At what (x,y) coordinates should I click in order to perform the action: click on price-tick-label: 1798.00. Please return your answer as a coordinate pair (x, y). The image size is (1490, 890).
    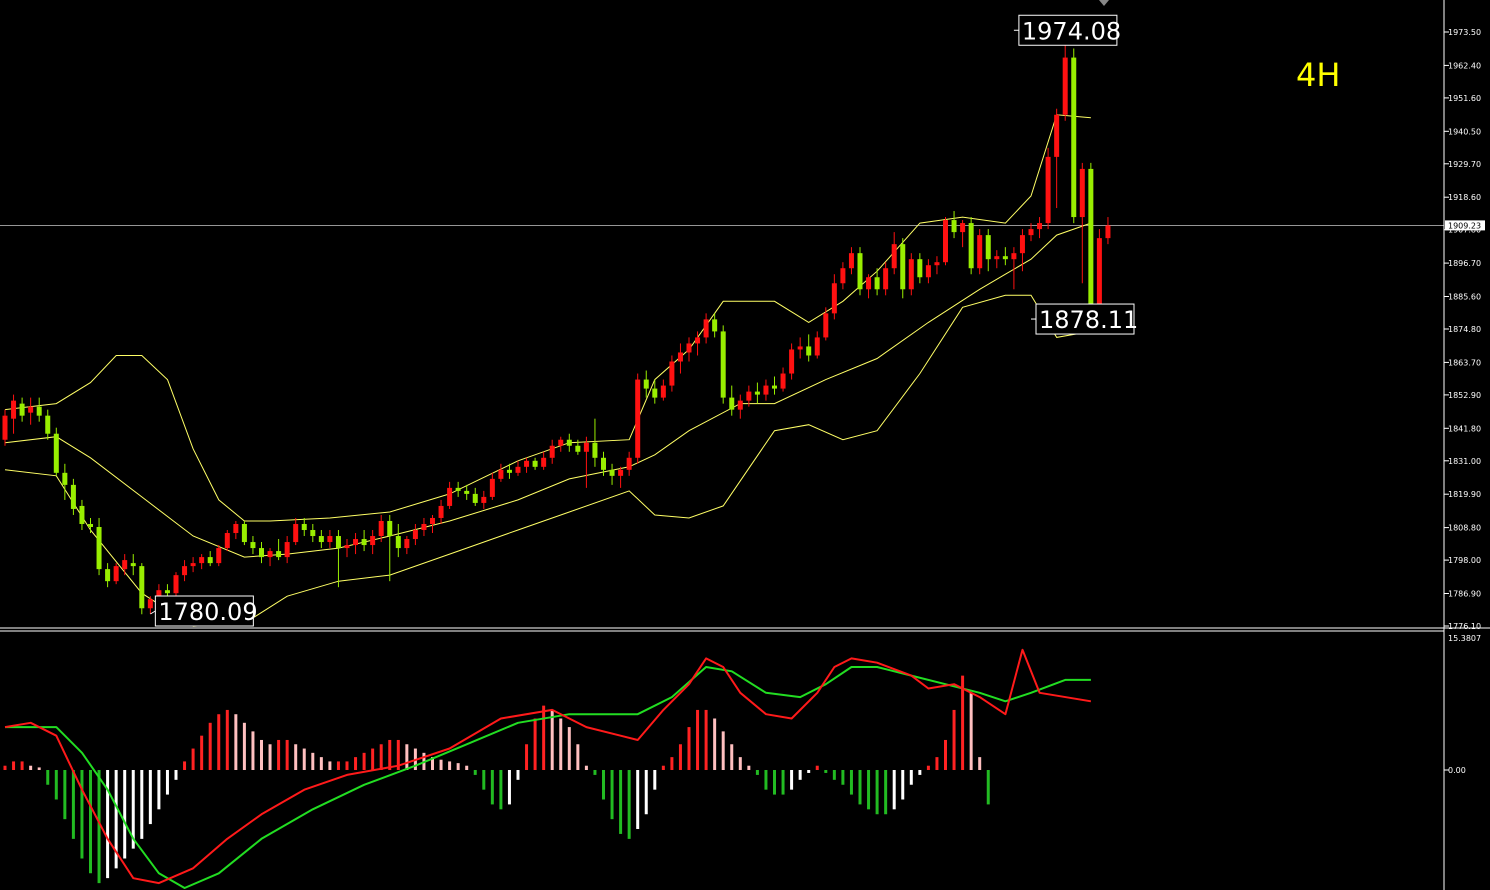
    Looking at the image, I should click on (1464, 560).